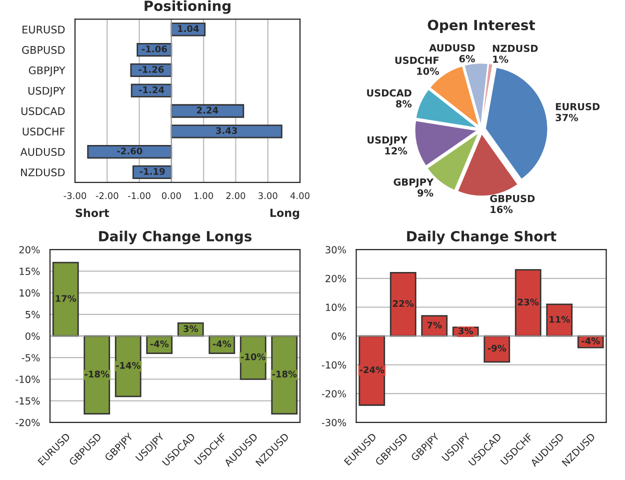  I want to click on data-label: -14%, so click(128, 365).